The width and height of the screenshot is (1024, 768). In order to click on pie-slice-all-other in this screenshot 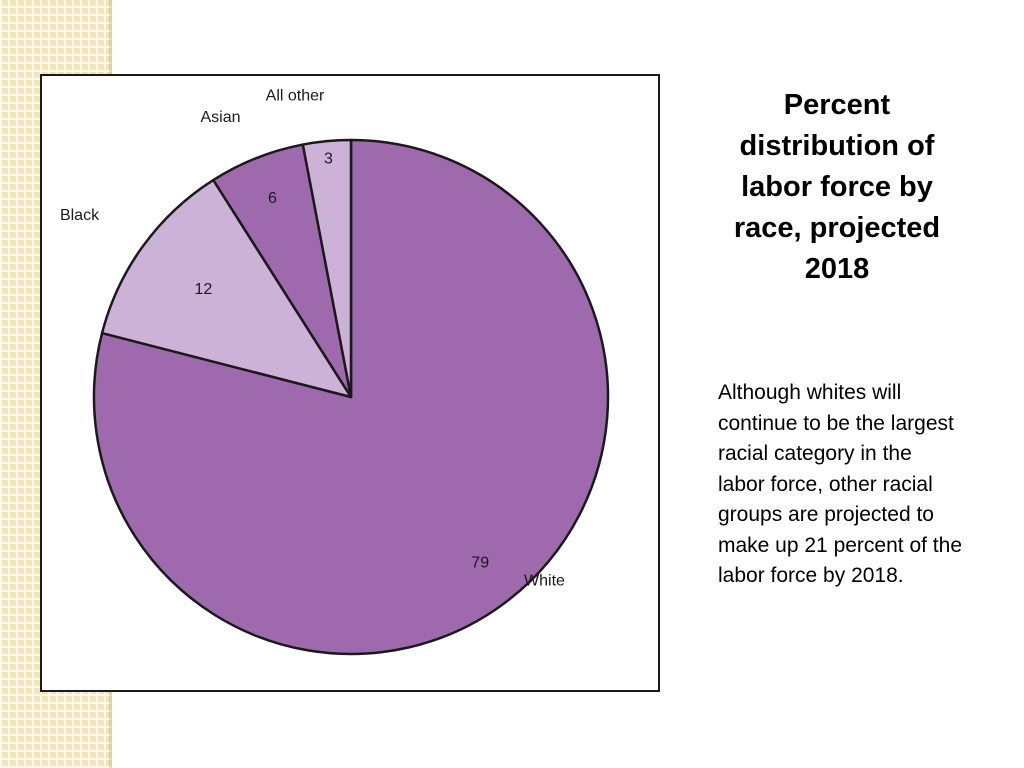, I will do `click(327, 268)`.